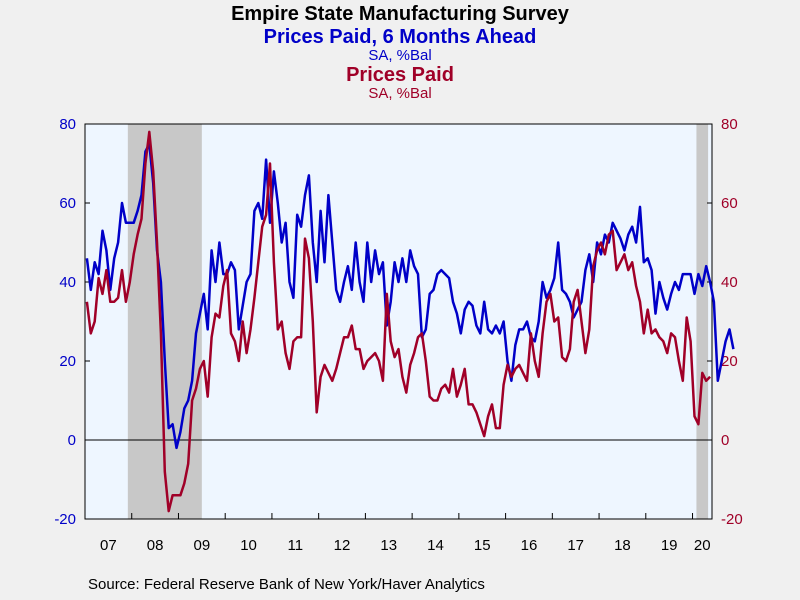 The height and width of the screenshot is (600, 800). Describe the element at coordinates (388, 545) in the screenshot. I see `x-tick-label: 13` at that location.